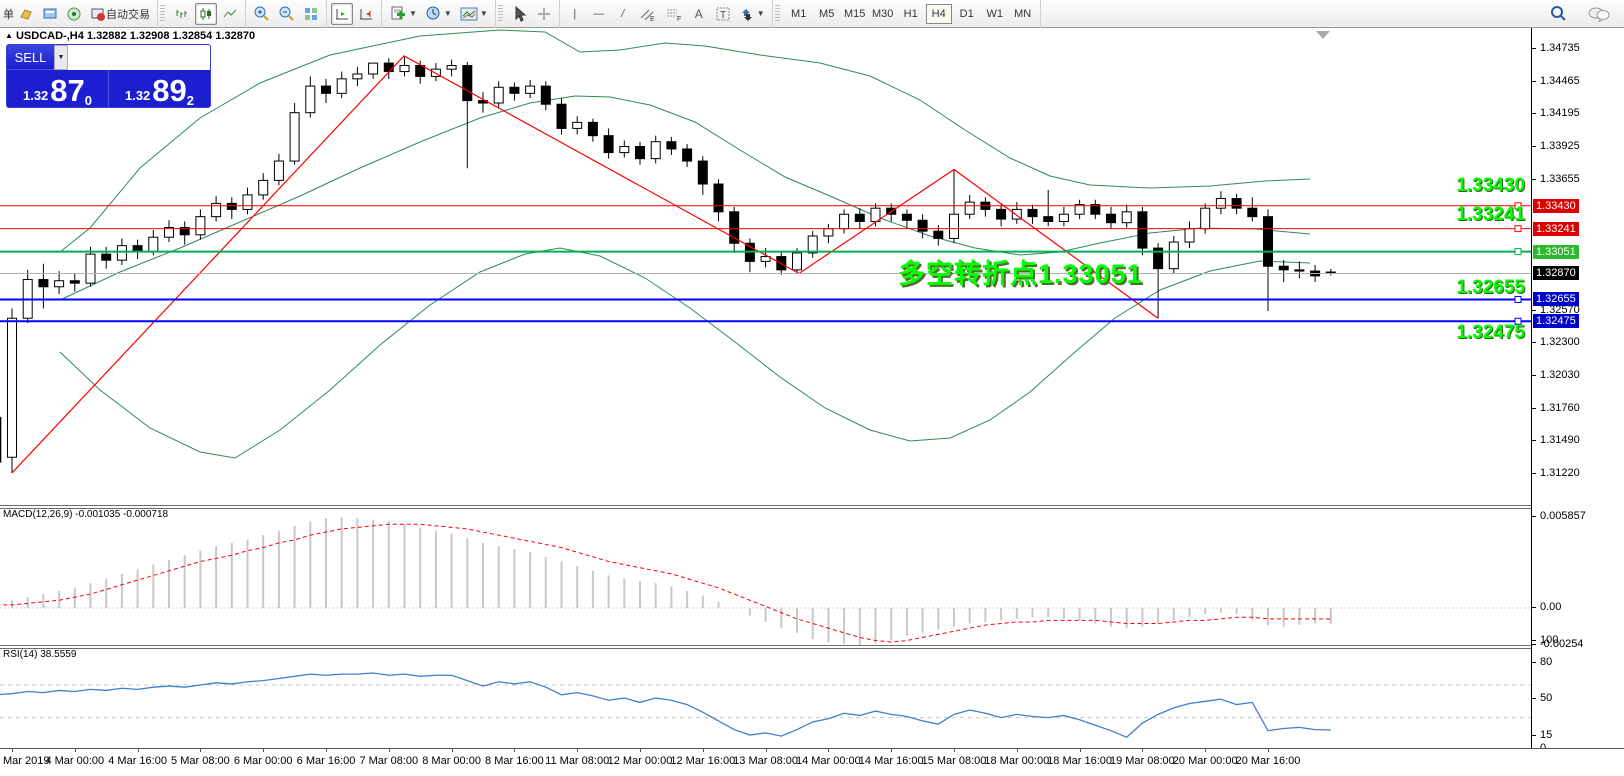  I want to click on price-tick-1.32030: 1.32030, so click(1560, 375).